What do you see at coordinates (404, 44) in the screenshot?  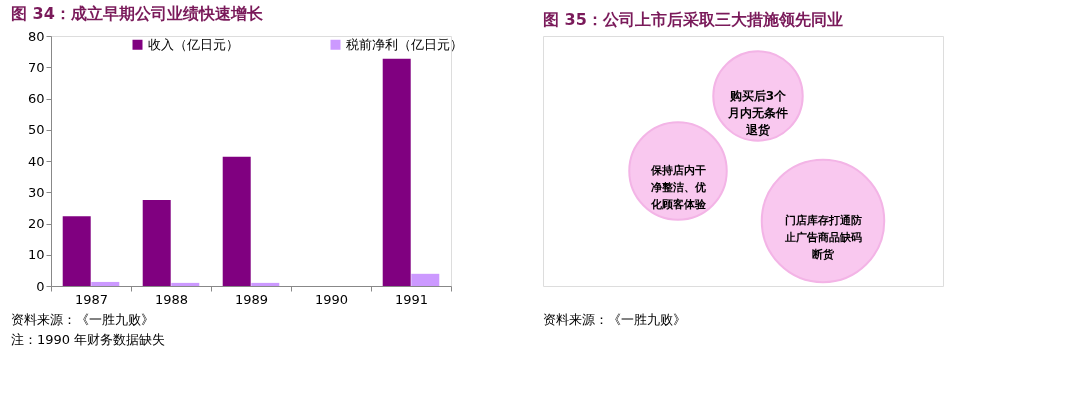 I see `legend-label: 税前净利（亿日元）` at bounding box center [404, 44].